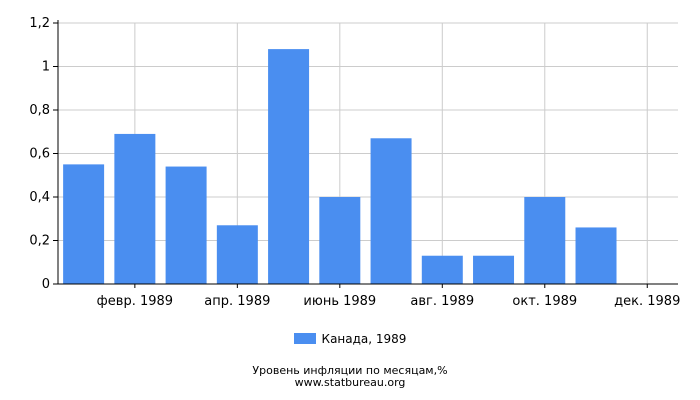 This screenshot has height=400, width=700. I want to click on y-tick-label: 0,8, so click(39, 110).